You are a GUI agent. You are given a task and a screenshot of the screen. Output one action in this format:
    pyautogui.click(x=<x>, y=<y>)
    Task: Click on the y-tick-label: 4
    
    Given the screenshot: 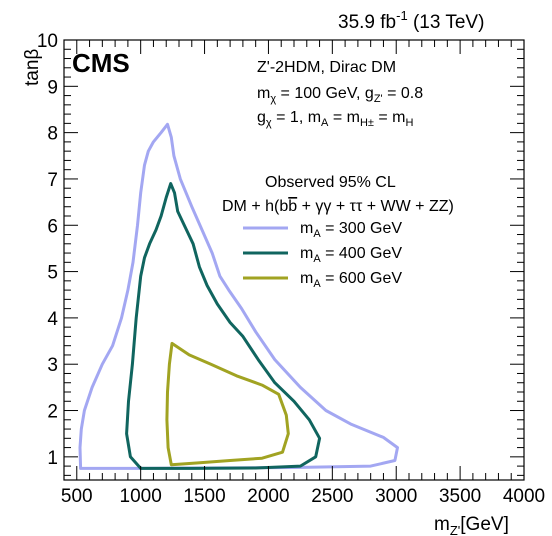 What is the action you would take?
    pyautogui.click(x=52, y=319)
    